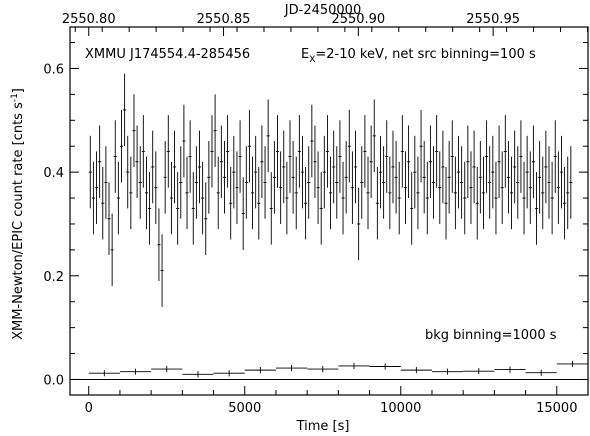 The width and height of the screenshot is (590, 436). What do you see at coordinates (53, 380) in the screenshot?
I see `y-tick-label: 0.0` at bounding box center [53, 380].